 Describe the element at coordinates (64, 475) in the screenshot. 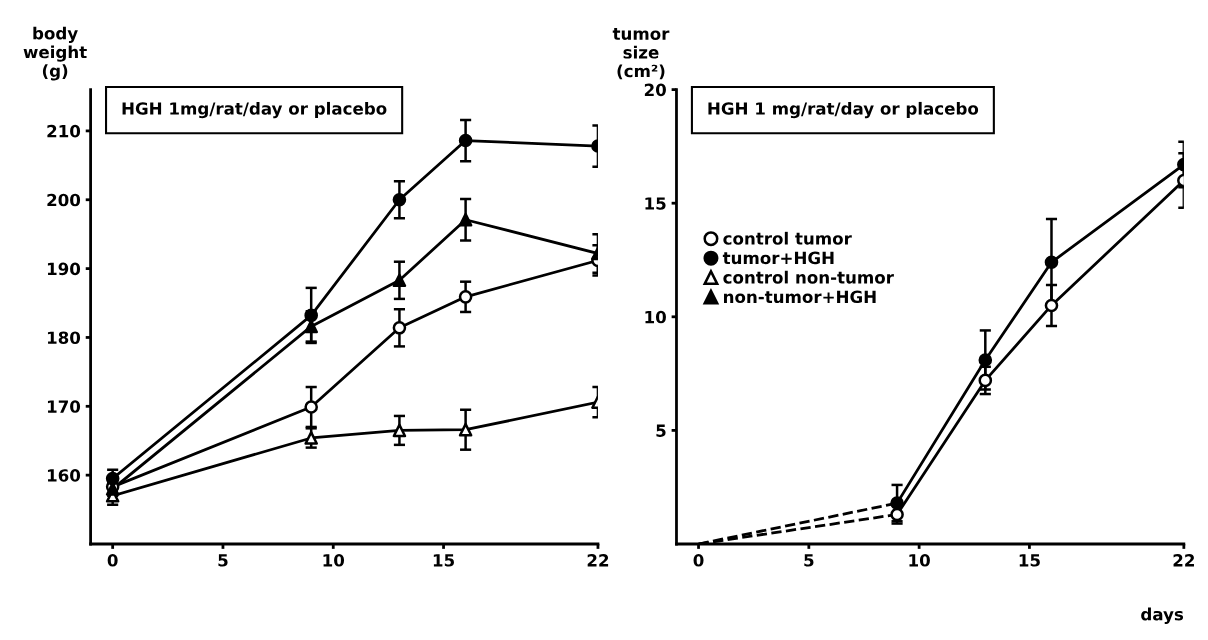

I see `y-tick-label: 160` at that location.